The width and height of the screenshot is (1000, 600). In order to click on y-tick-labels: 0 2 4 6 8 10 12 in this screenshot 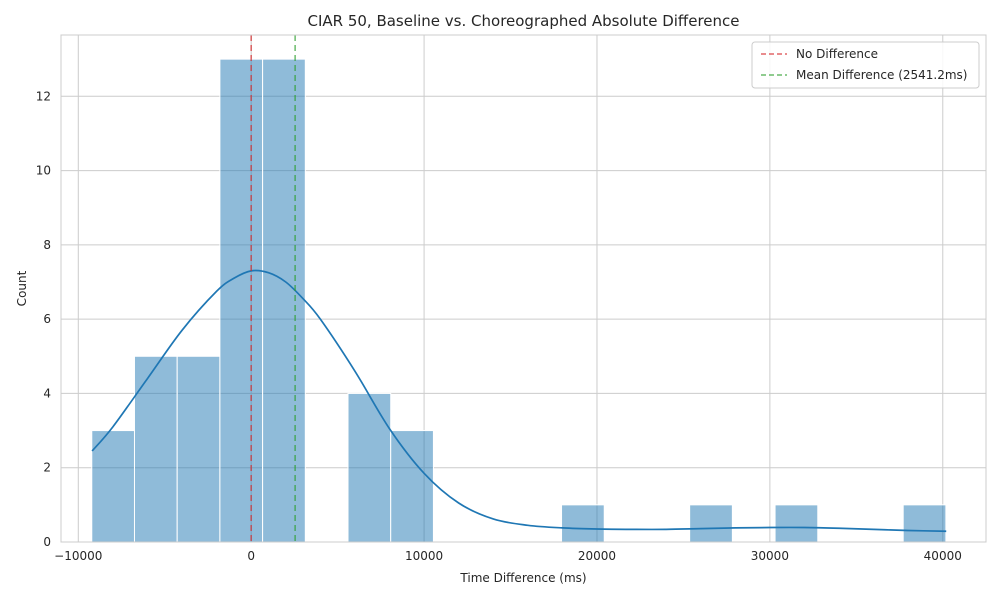, I will do `click(43, 319)`.